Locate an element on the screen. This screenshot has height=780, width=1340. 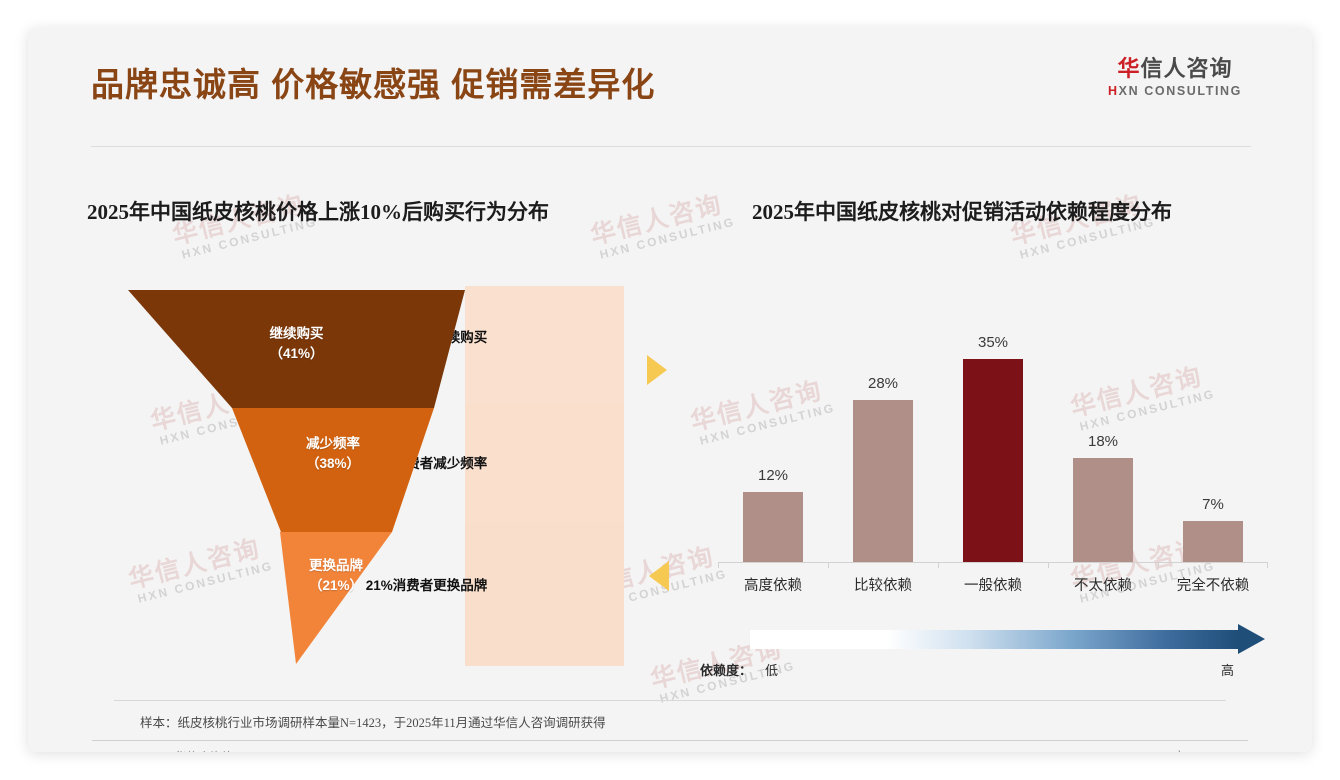
watermark: 华信人咨询 HXN CONSULTING is located at coordinates (662, 226).